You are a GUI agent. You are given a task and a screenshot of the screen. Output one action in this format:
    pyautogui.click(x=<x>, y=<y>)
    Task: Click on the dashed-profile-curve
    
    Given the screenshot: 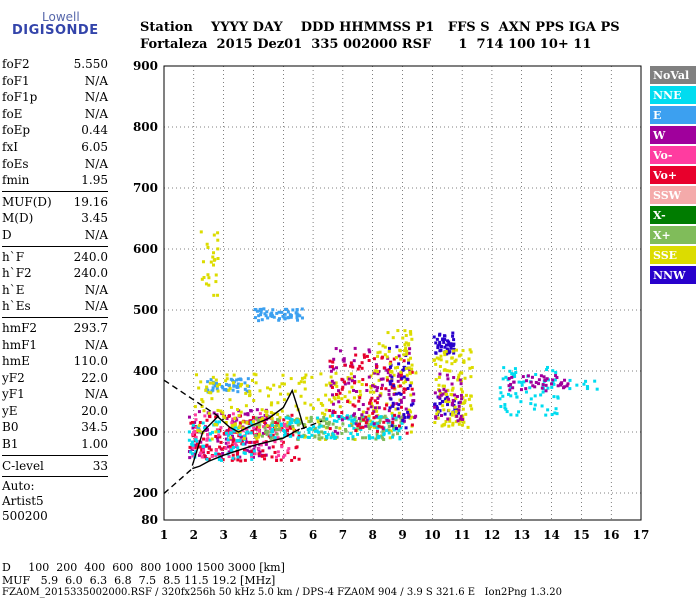 What is the action you would take?
    pyautogui.click(x=311, y=425)
    